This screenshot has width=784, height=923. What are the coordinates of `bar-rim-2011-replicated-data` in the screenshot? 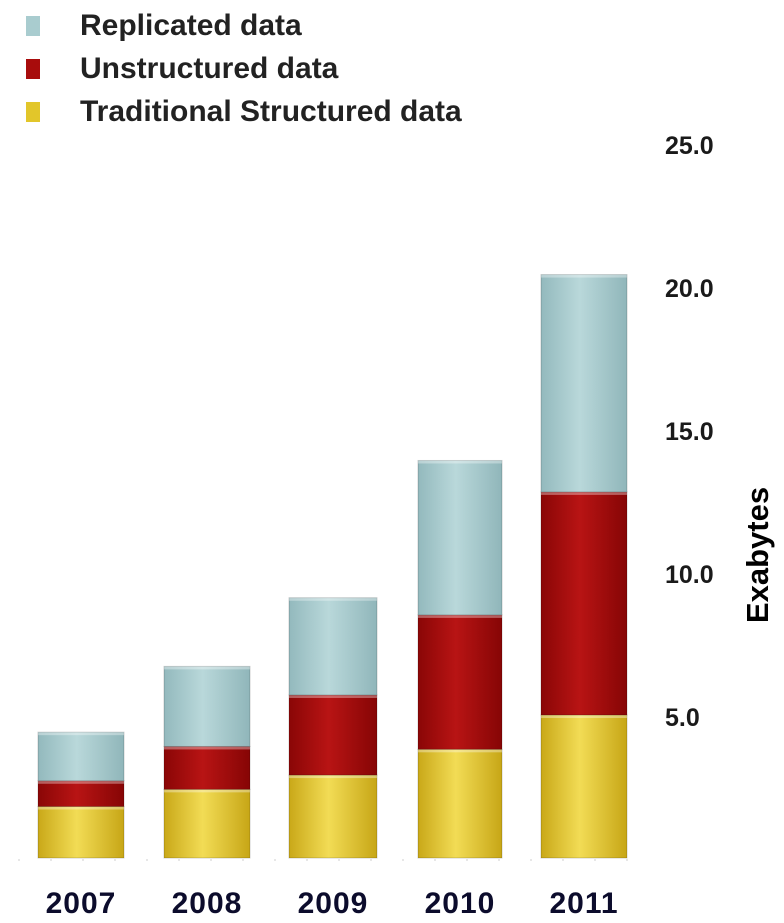 It's located at (584, 276).